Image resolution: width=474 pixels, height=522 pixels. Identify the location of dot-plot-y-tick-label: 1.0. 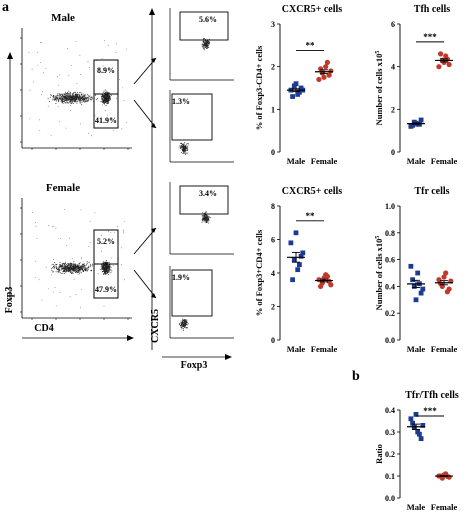
(390, 206).